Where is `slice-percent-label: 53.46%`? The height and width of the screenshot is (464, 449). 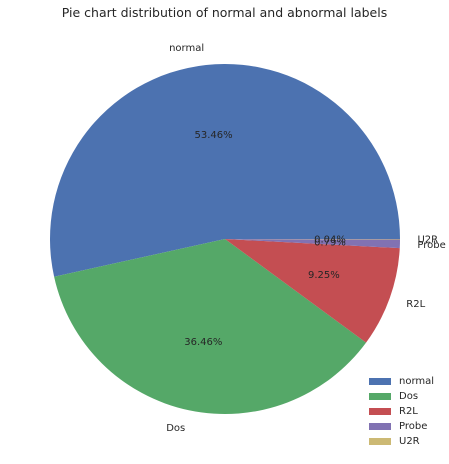 slice-percent-label: 53.46% is located at coordinates (214, 135).